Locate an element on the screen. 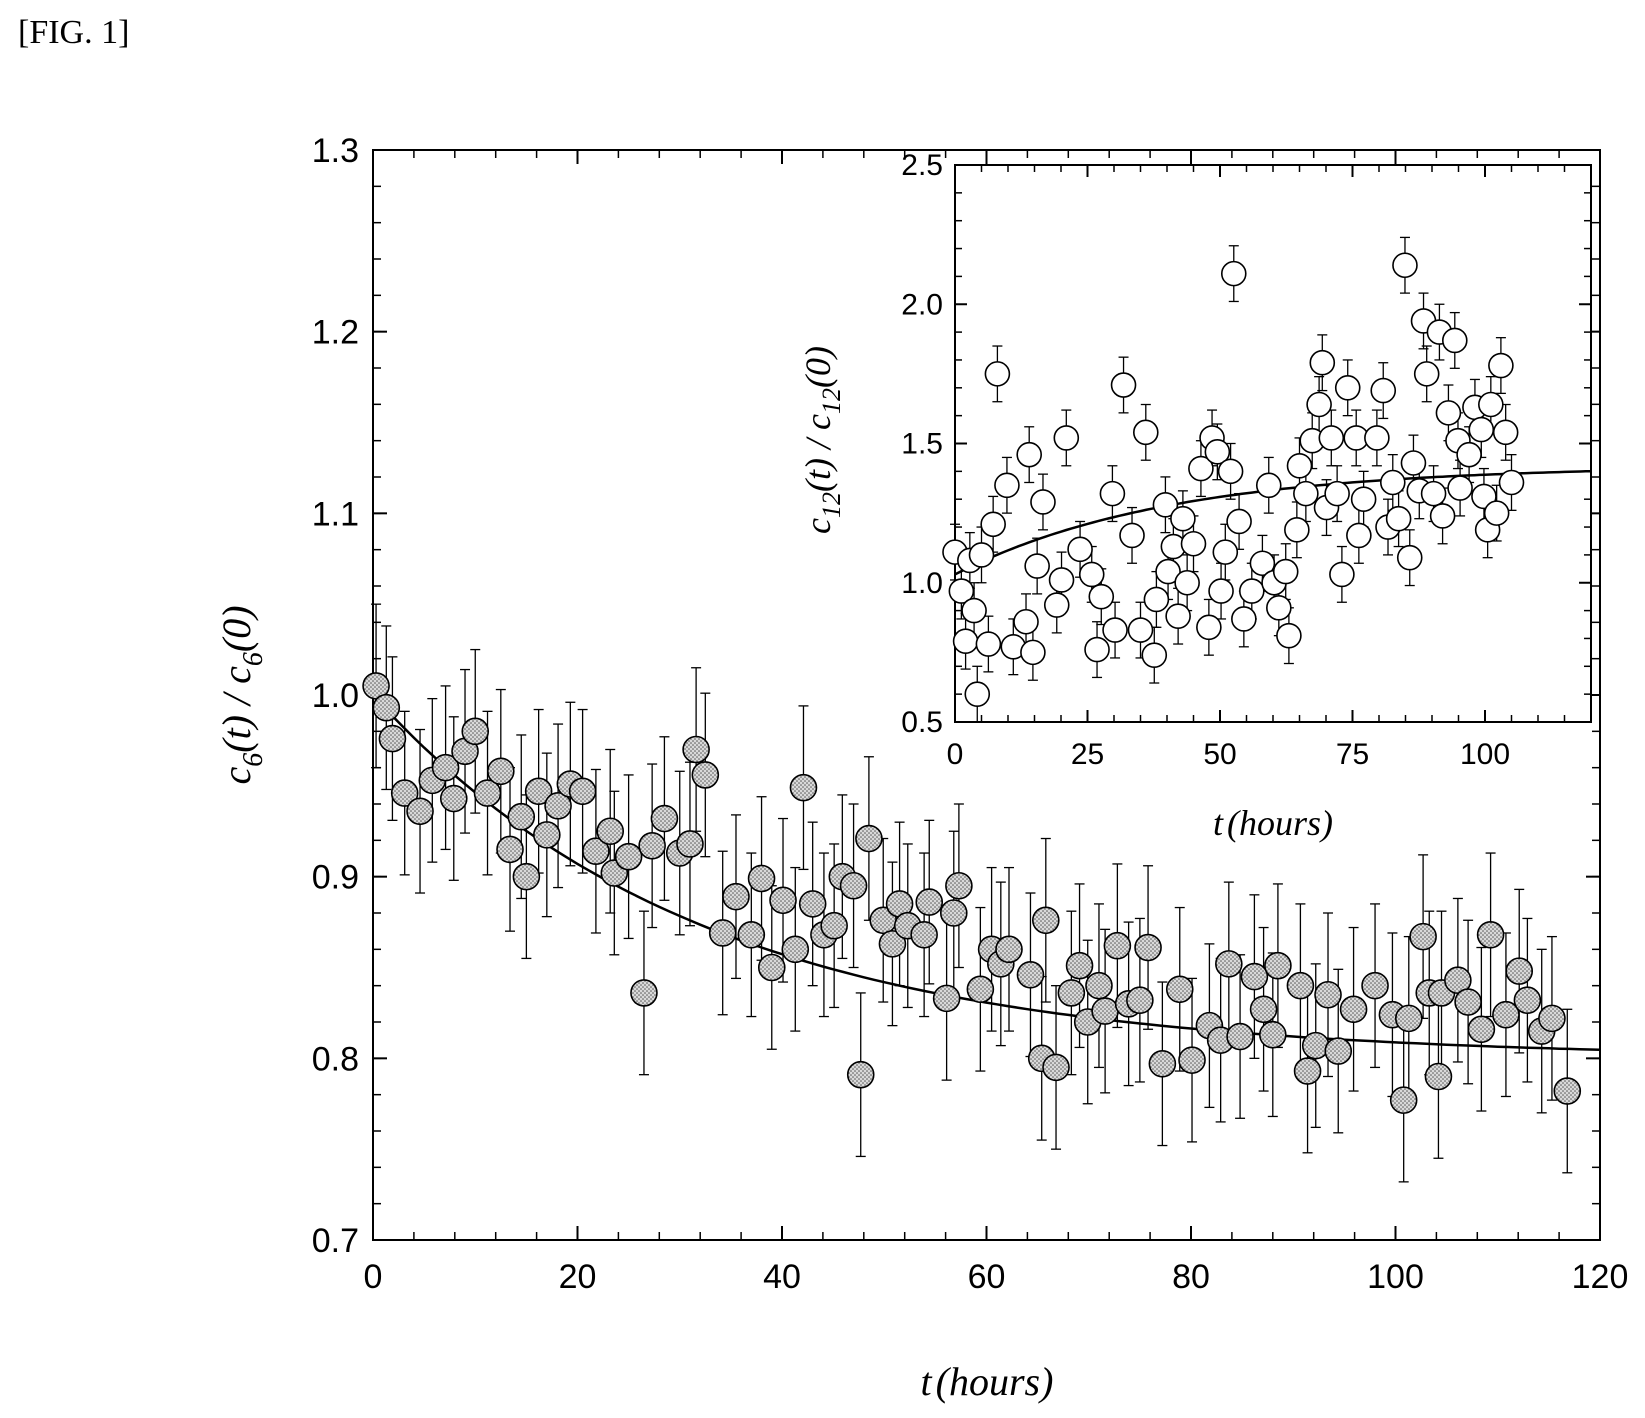  x-tick-label: 50 is located at coordinates (1219, 754).